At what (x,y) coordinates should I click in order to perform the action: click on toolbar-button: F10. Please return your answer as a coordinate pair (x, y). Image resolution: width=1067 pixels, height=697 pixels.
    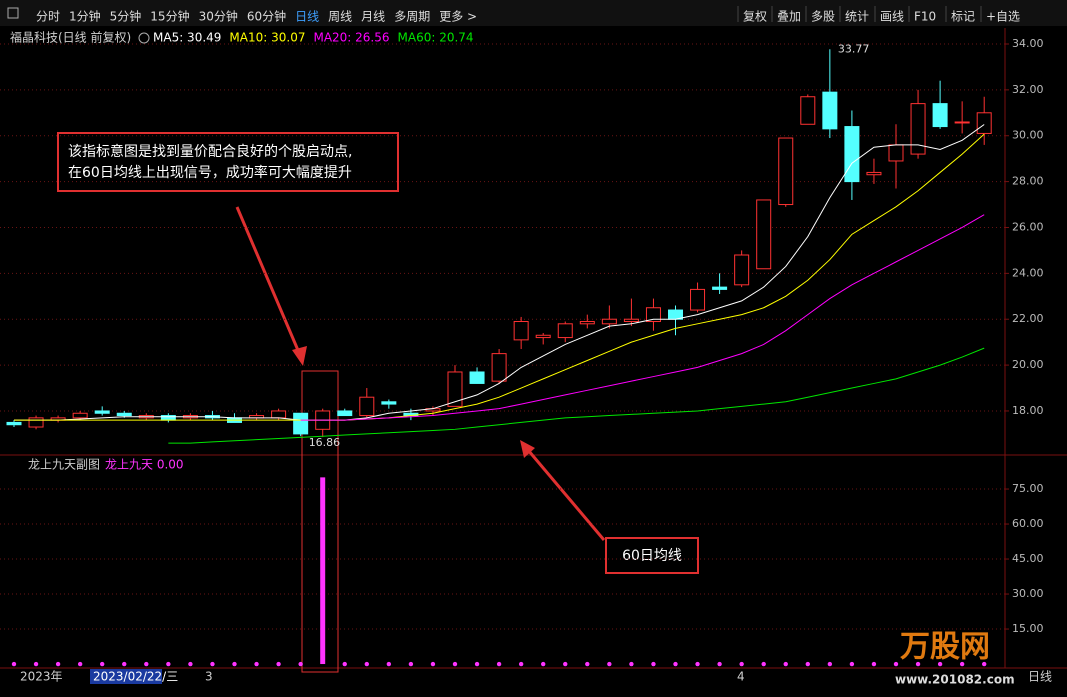
    Looking at the image, I should click on (925, 17).